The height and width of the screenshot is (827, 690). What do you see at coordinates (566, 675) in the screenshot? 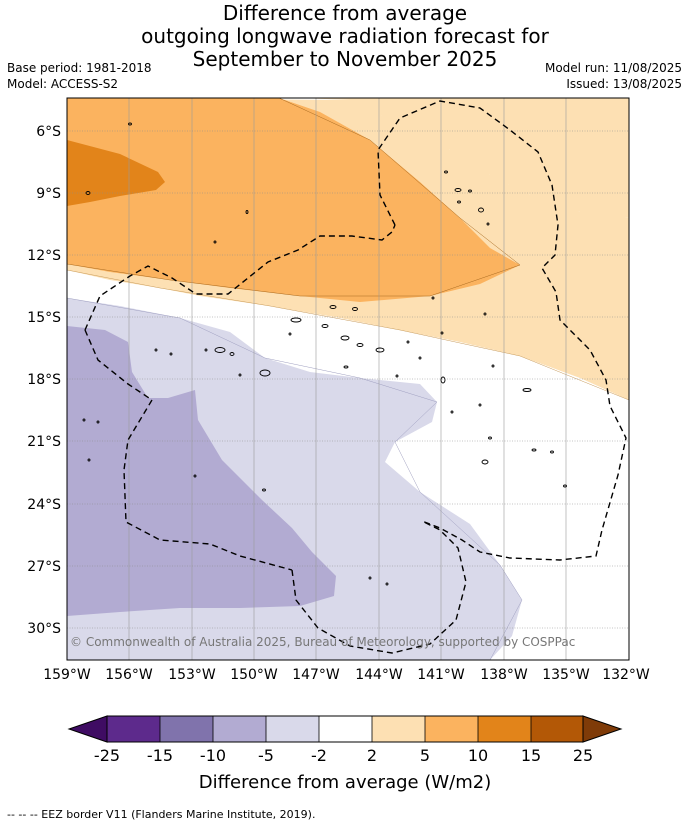
I see `lon-label: 135°W` at bounding box center [566, 675].